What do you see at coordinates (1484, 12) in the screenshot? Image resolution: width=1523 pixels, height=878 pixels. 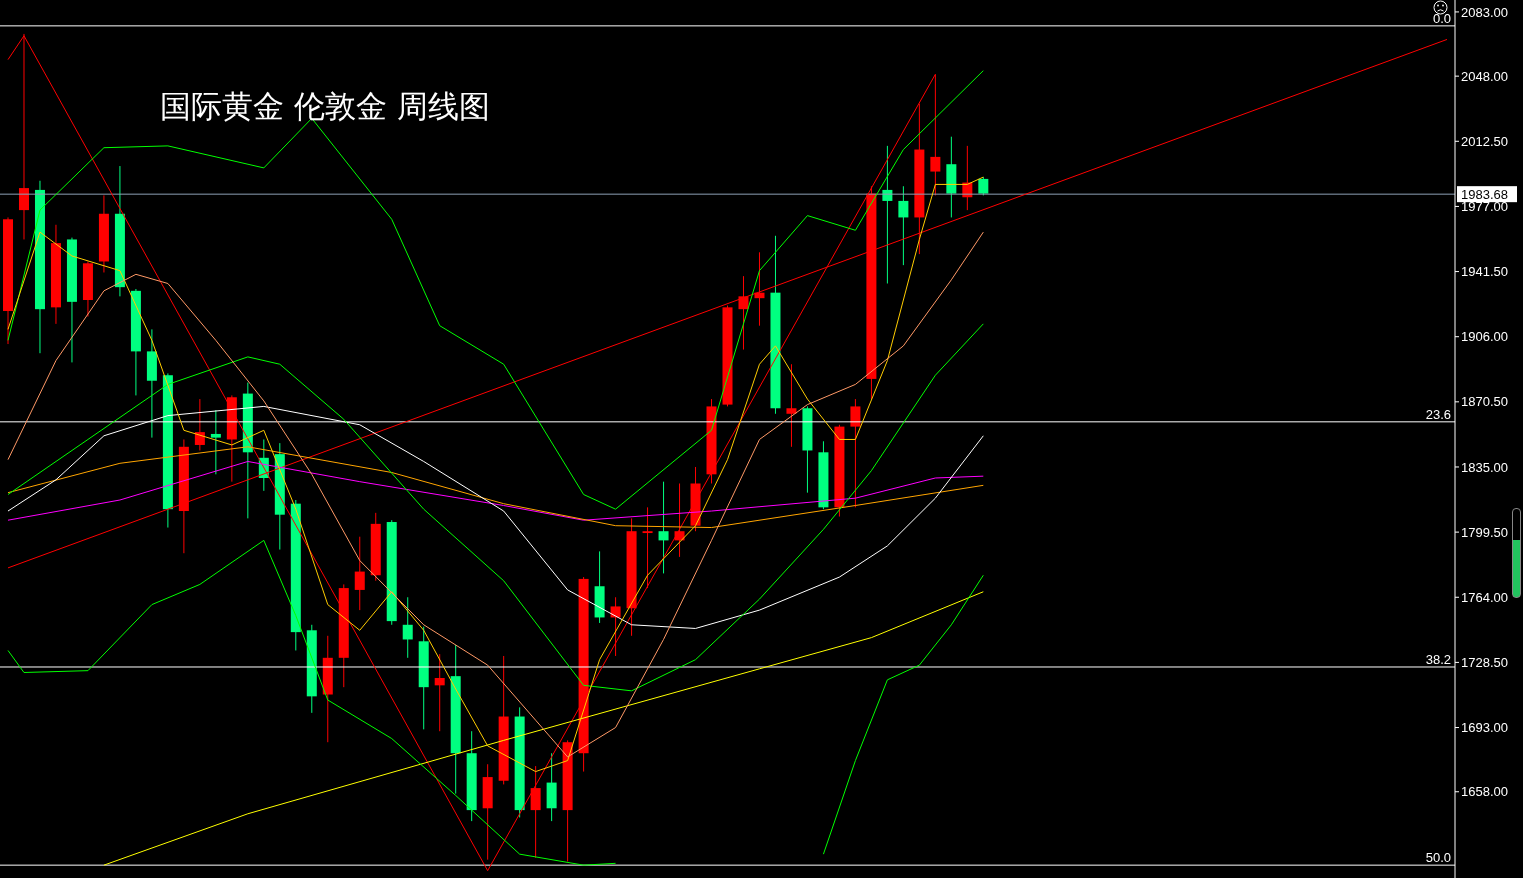 I see `y-tick-label: 2083.00` at bounding box center [1484, 12].